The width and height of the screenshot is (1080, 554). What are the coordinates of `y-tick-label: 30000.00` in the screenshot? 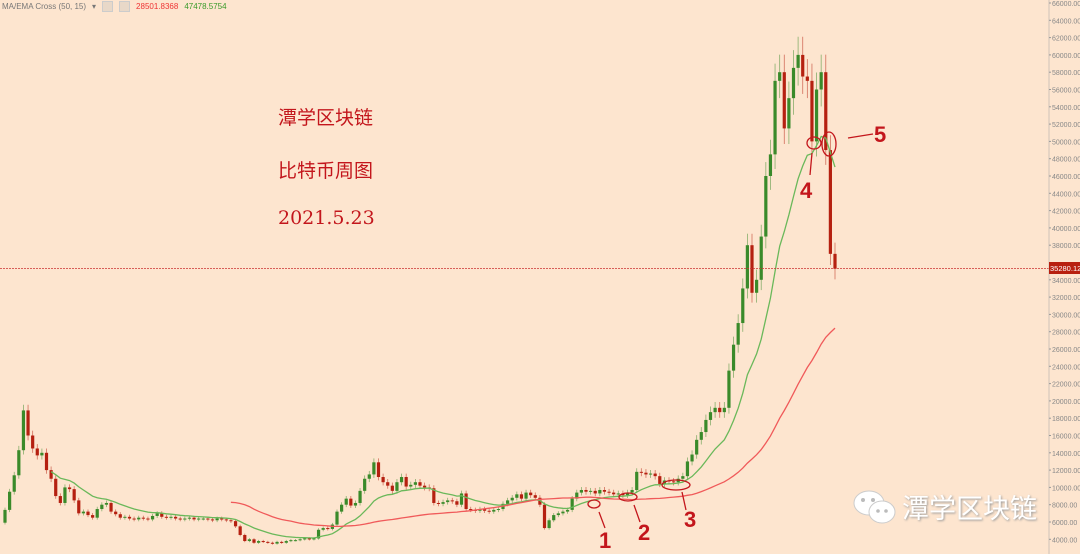 It's located at (1066, 315).